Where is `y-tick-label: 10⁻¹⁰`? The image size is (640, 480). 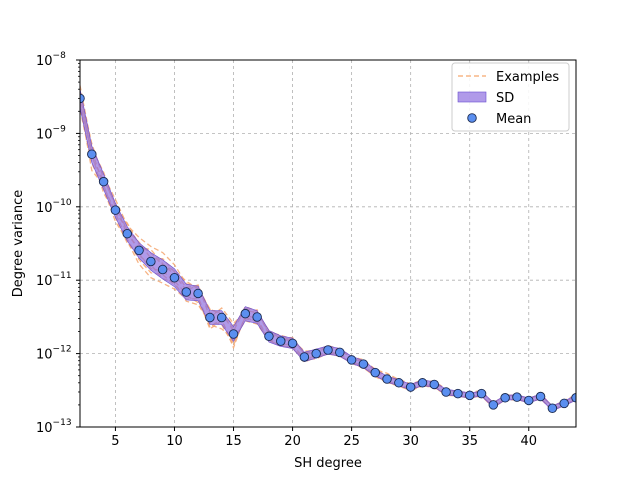
y-tick-label: 10⁻¹⁰ is located at coordinates (54, 207).